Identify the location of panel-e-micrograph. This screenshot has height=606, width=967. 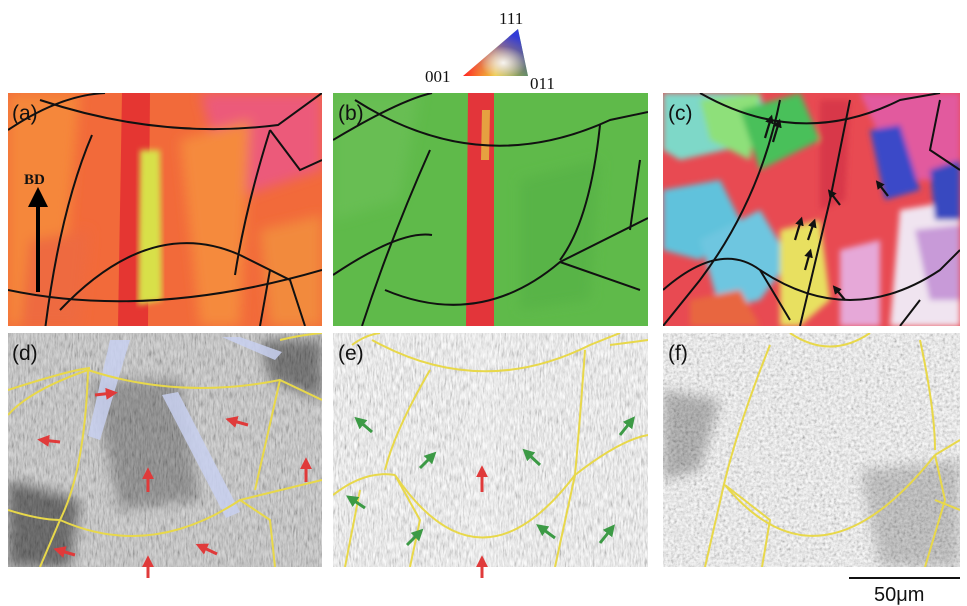
(490, 450).